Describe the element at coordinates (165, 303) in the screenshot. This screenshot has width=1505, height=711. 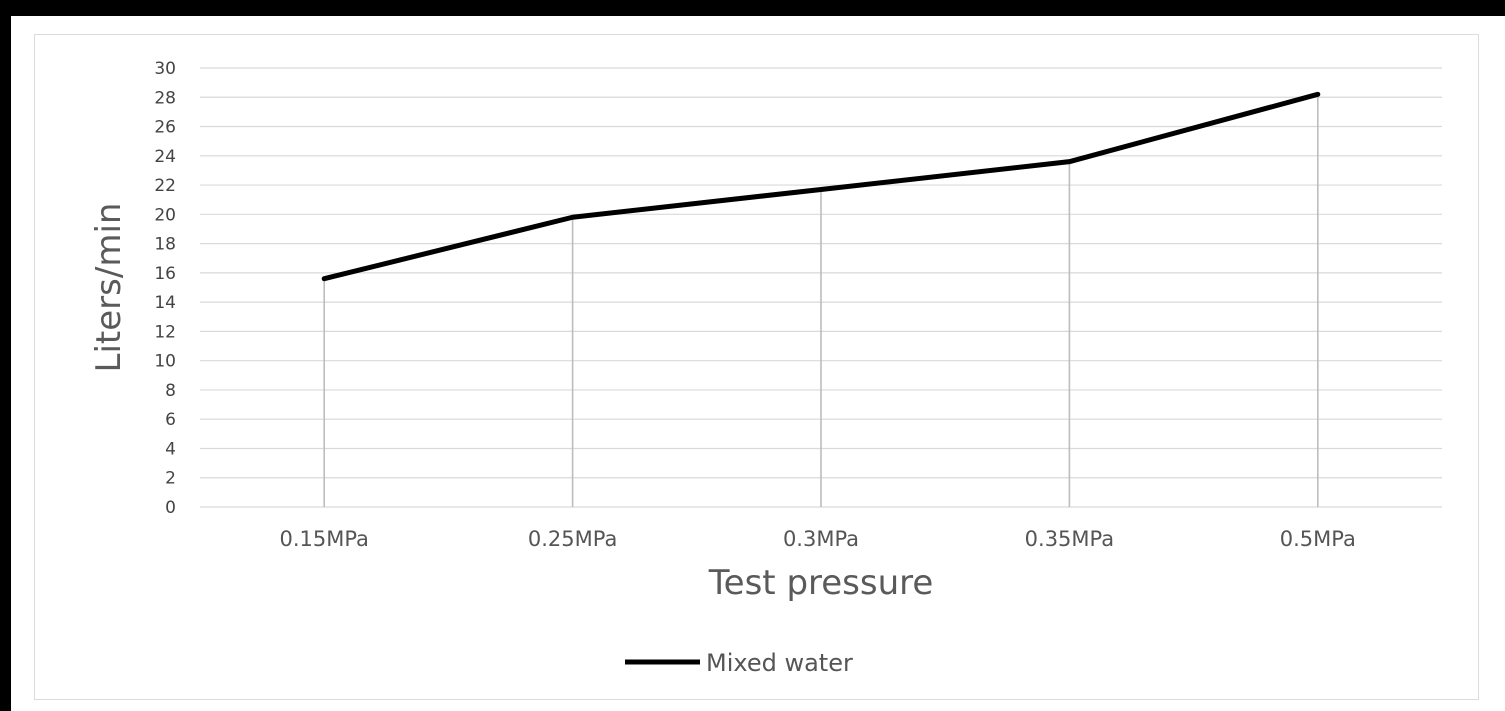
I see `y-tick-label-14: 14` at that location.